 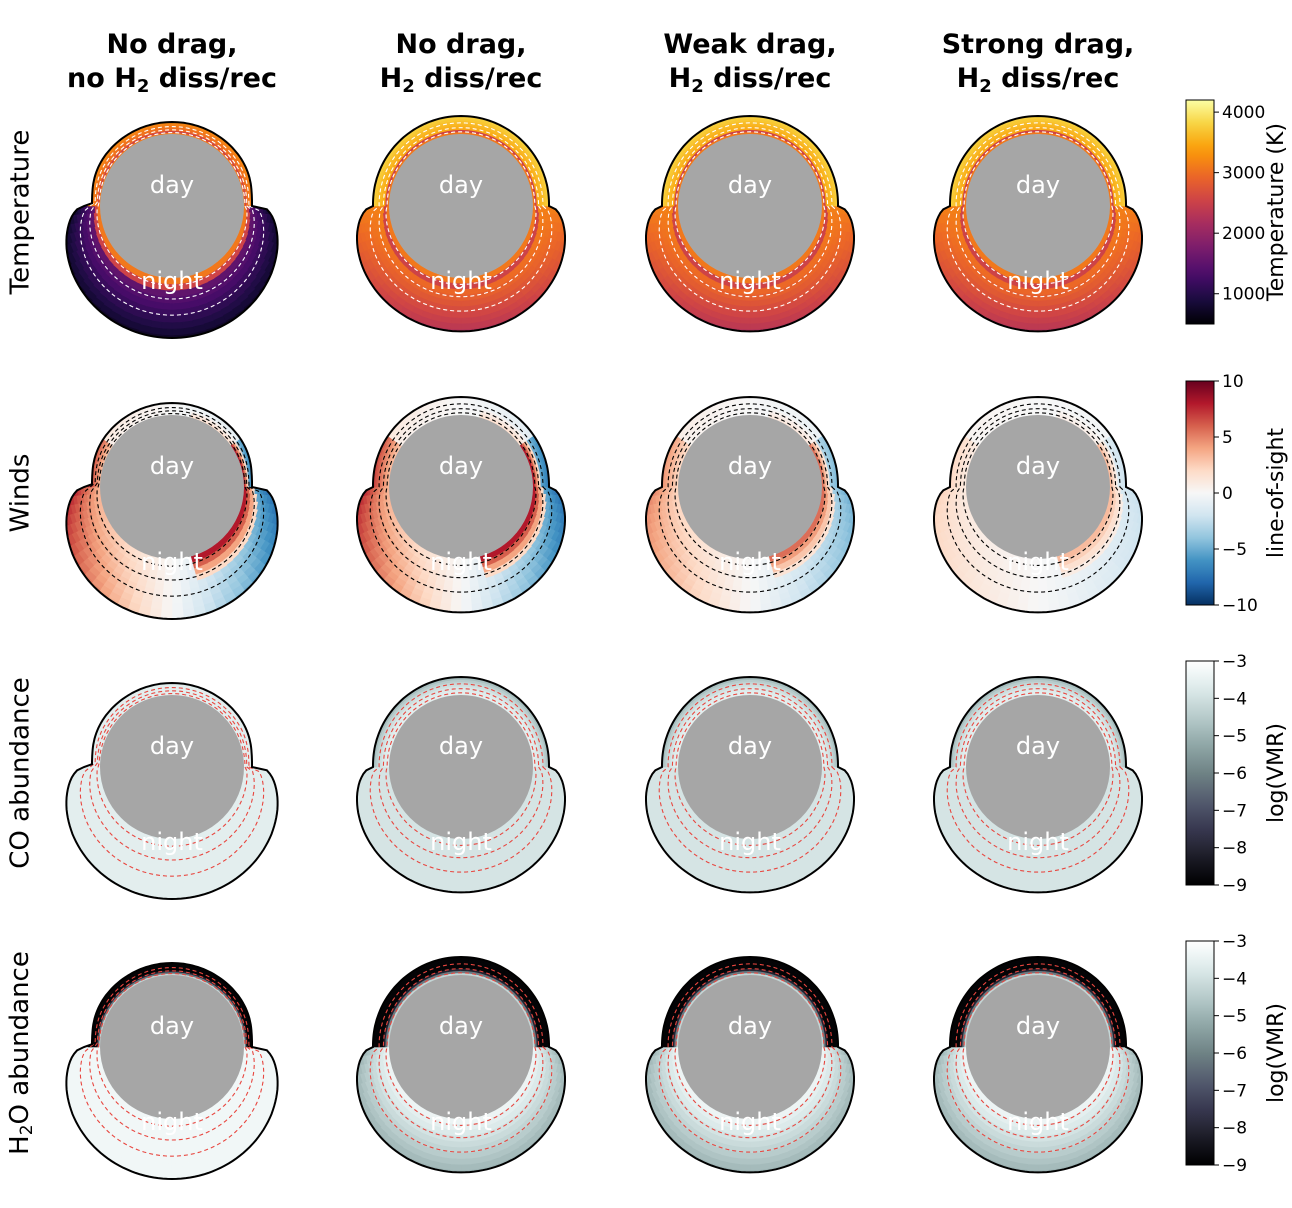 What do you see at coordinates (461, 62) in the screenshot?
I see `column-header-2: No drag, H2 diss/rec` at bounding box center [461, 62].